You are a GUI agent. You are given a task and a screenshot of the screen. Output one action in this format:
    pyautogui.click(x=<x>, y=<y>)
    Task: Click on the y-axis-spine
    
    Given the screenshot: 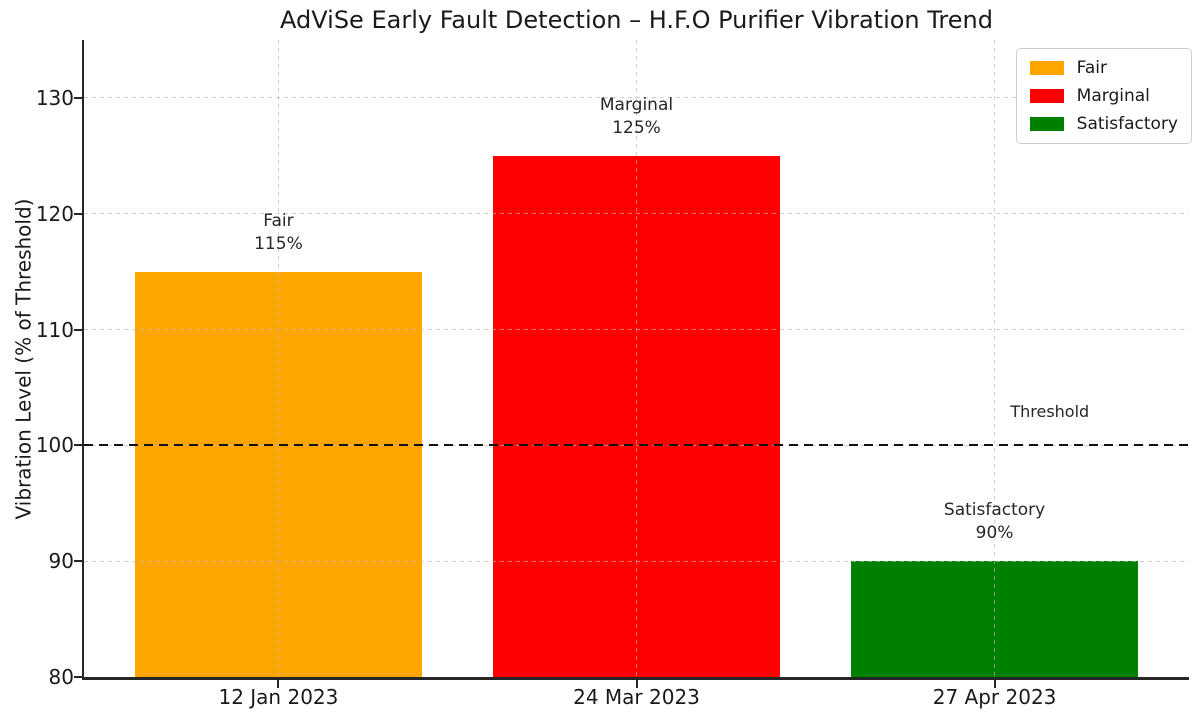 What is the action you would take?
    pyautogui.click(x=82, y=360)
    